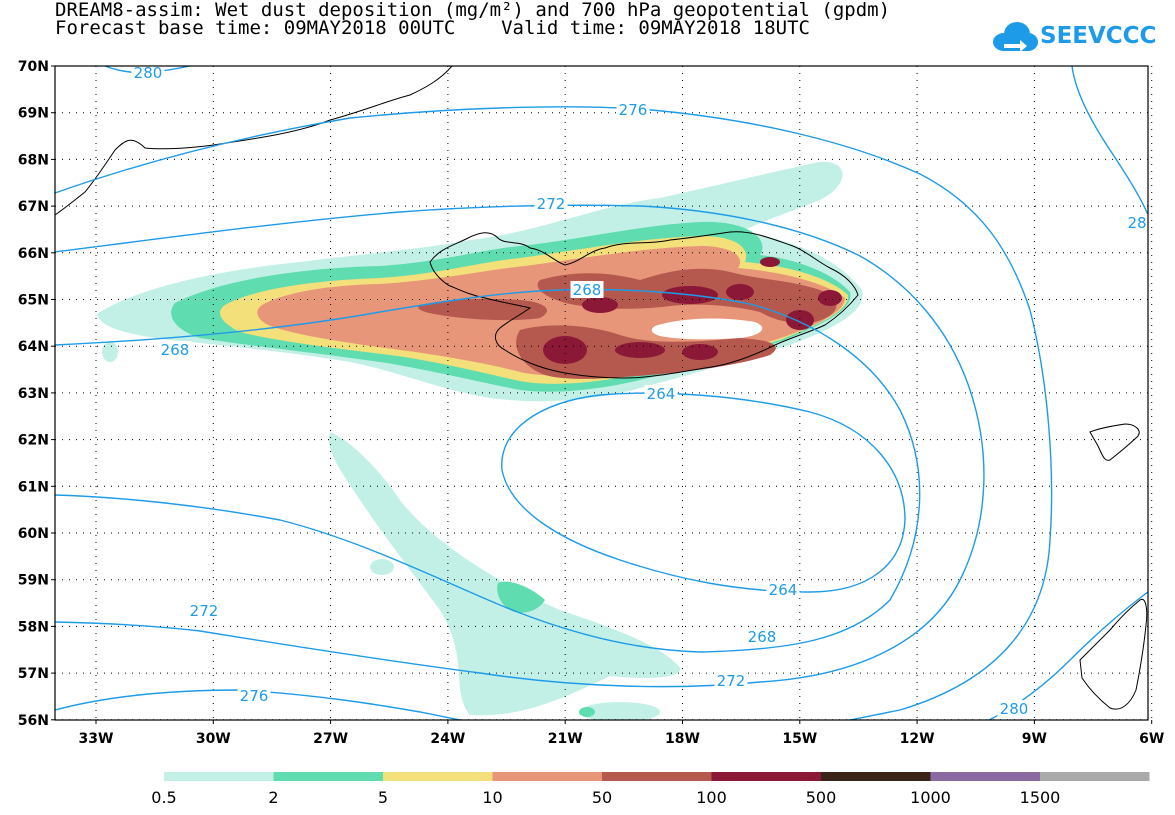 The width and height of the screenshot is (1175, 815). What do you see at coordinates (33, 67) in the screenshot?
I see `lat-label: 70N` at bounding box center [33, 67].